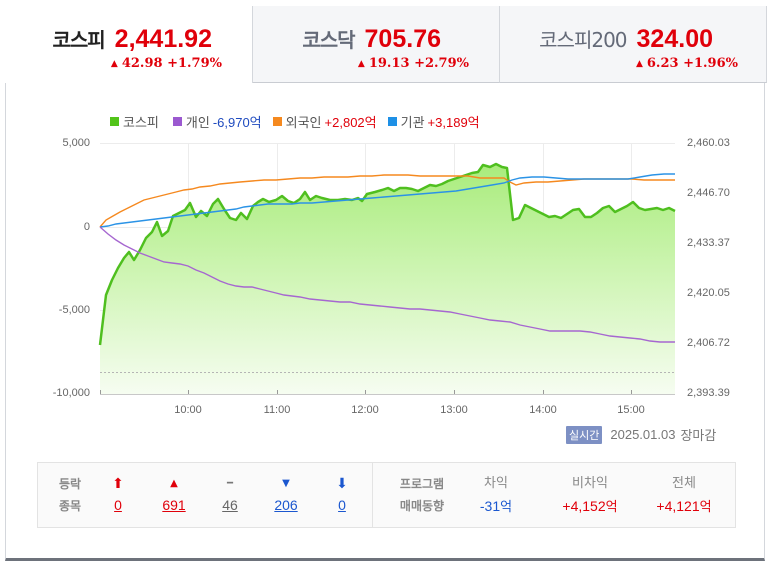 This screenshot has height=567, width=771. Describe the element at coordinates (217, 121) in the screenshot. I see `legend-individual: 개인 -6,970억` at that location.